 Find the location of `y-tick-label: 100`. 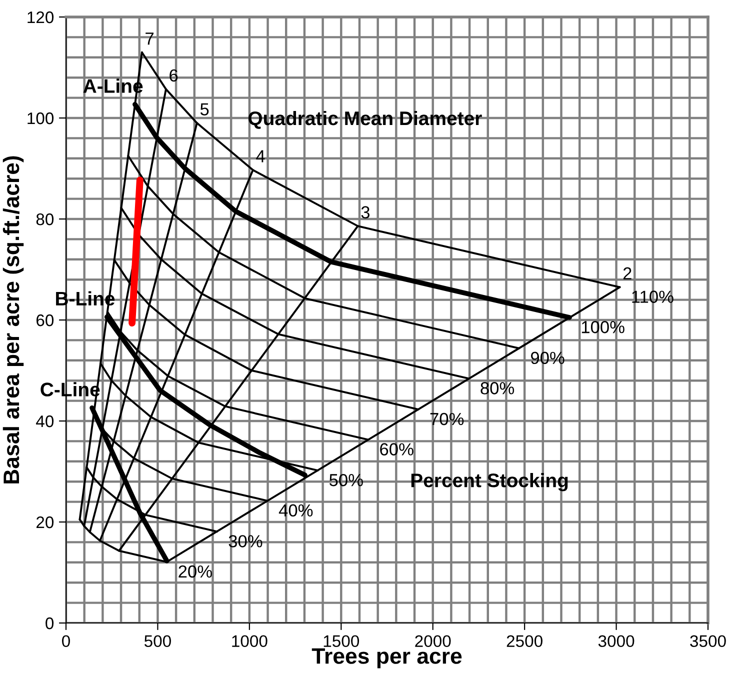

y-tick-label: 100 is located at coordinates (41, 118).